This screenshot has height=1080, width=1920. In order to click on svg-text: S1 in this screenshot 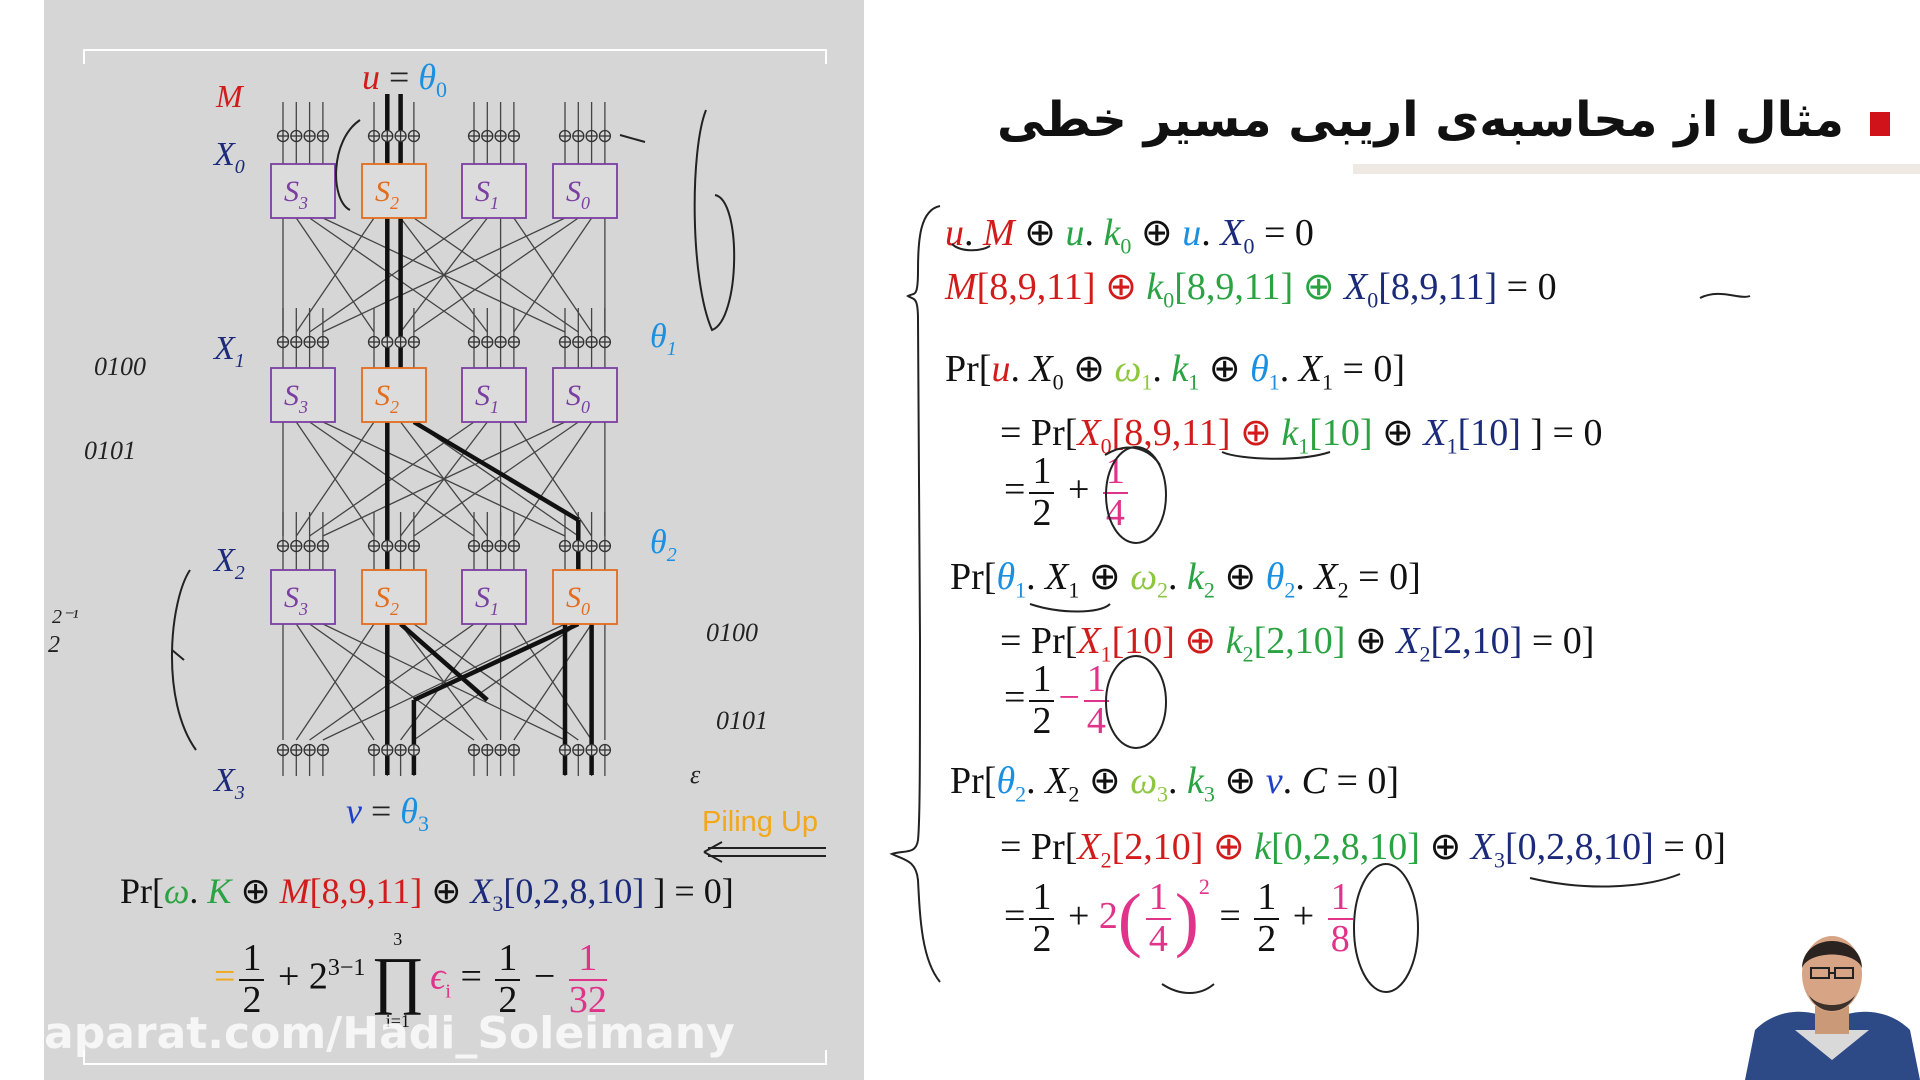, I will do `click(487, 600)`.